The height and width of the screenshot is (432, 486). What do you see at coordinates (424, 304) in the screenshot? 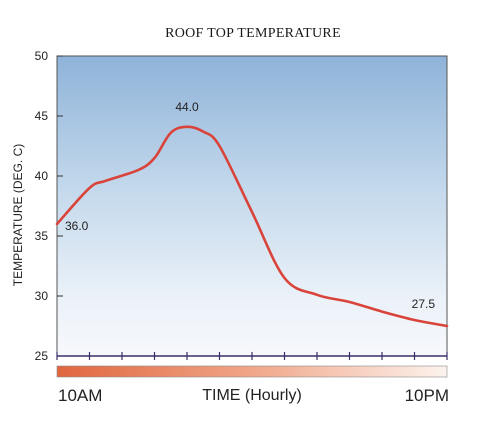
I see `data-label: 27.5` at bounding box center [424, 304].